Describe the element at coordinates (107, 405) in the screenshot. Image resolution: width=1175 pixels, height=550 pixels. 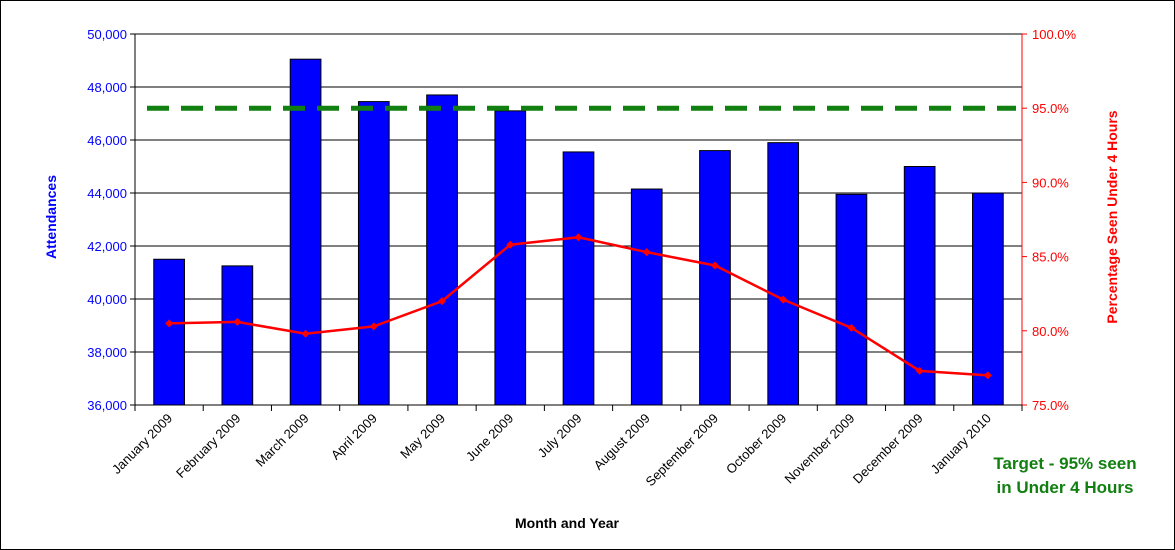
I see `left-axis-tick-label: 36,000` at that location.